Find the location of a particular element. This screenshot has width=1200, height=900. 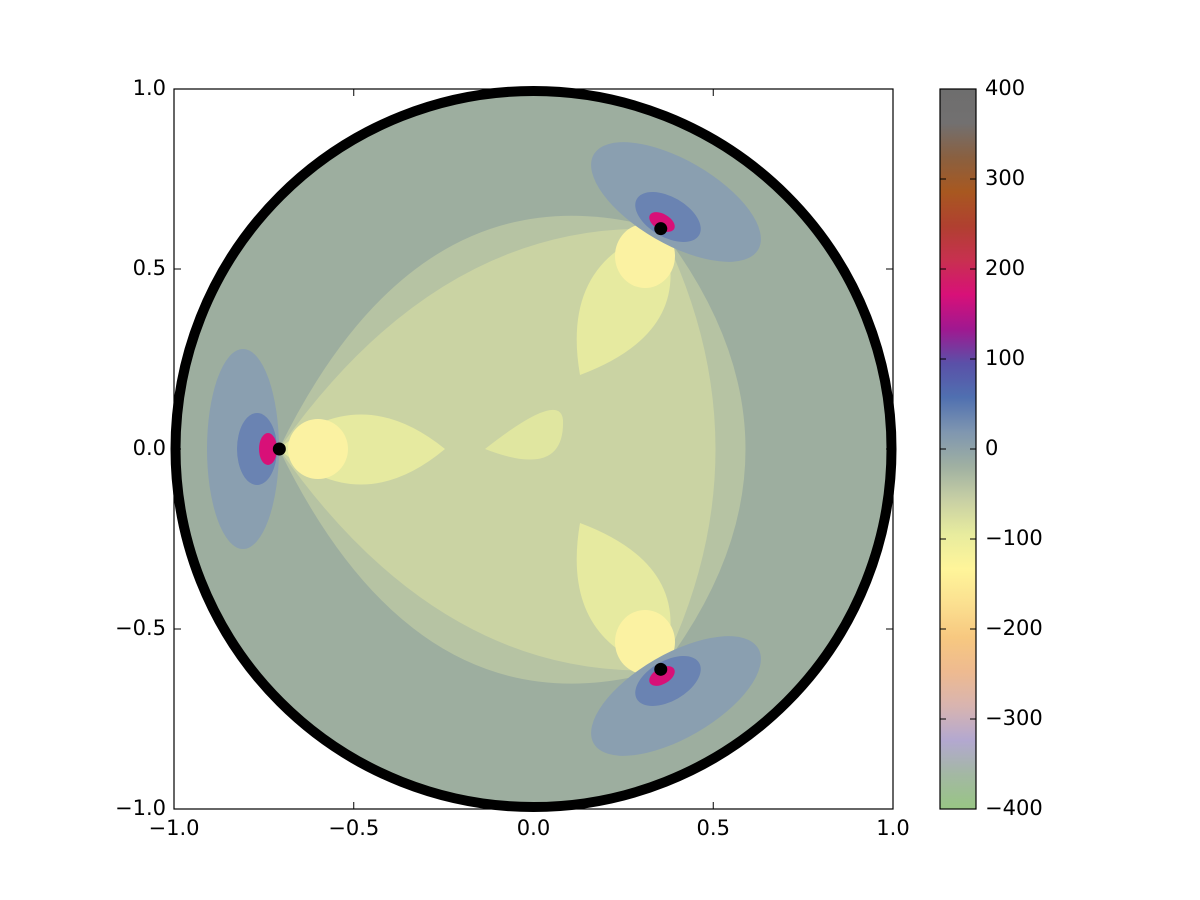

x-tick-label: −0.5 is located at coordinates (353, 828).